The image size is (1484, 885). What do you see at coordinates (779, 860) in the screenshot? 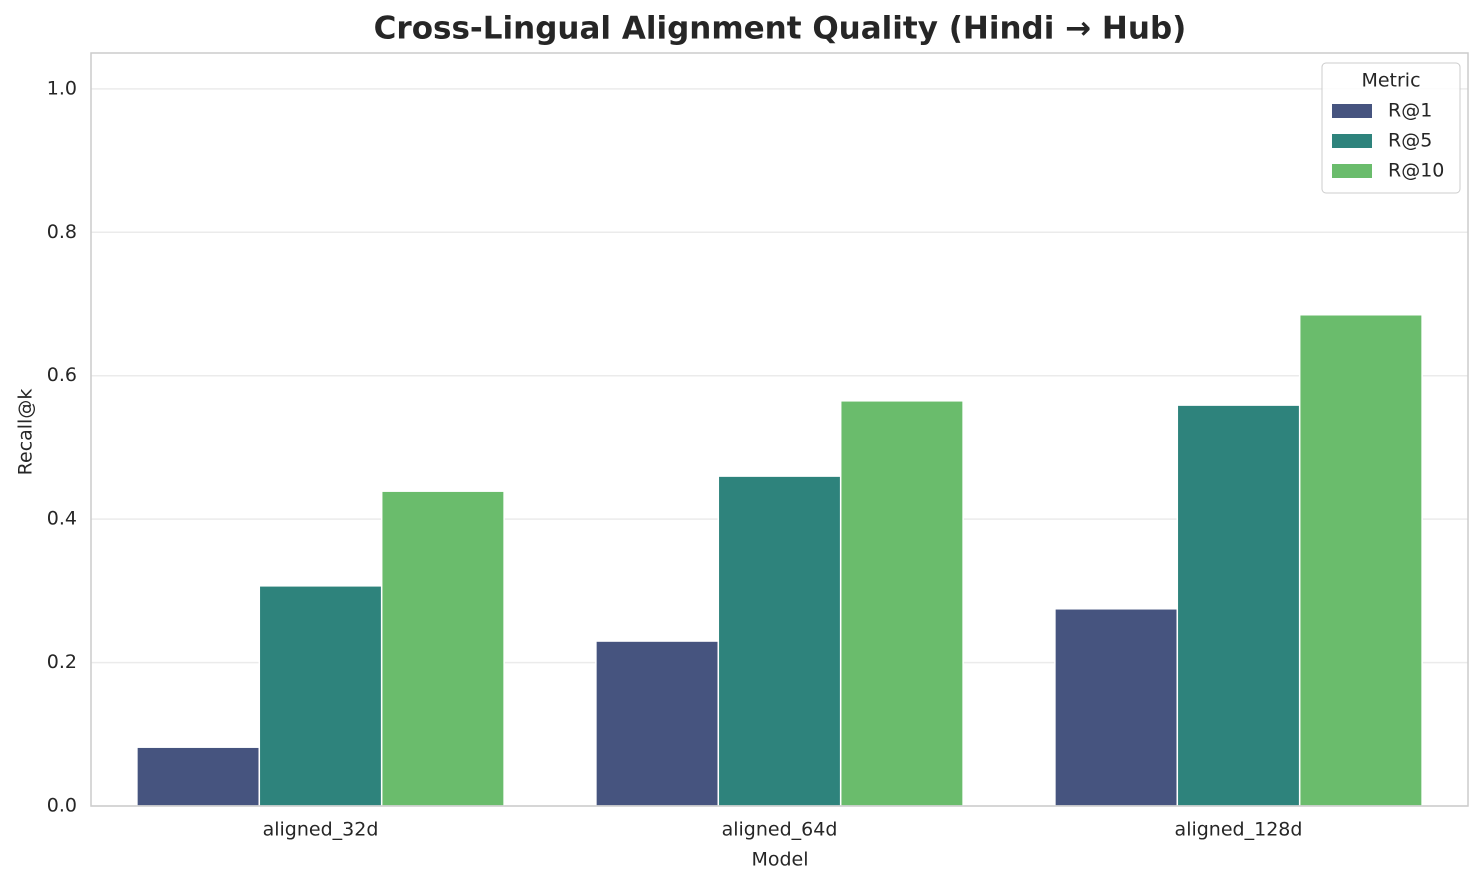
I see `x-axis-label: Model` at bounding box center [779, 860].